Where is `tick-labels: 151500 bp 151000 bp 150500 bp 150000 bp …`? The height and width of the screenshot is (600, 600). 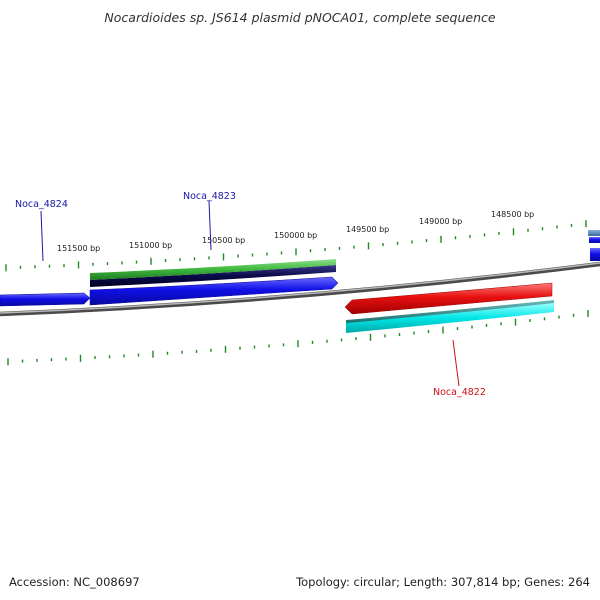 tick-labels: 151500 bp 151000 bp 150500 bp 150000 bp … is located at coordinates (295, 231).